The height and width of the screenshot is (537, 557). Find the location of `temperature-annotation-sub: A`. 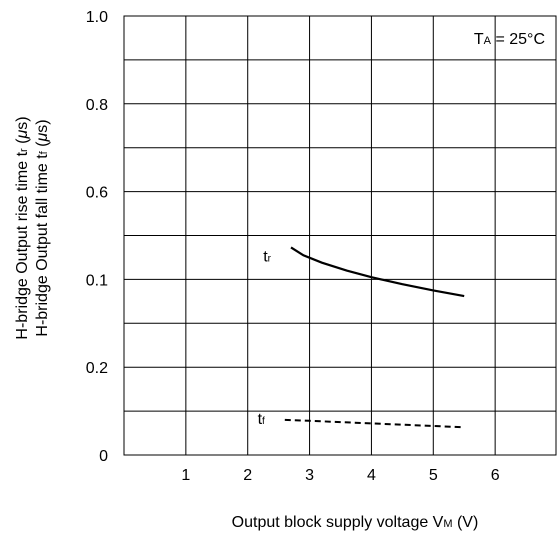

temperature-annotation-sub: A is located at coordinates (488, 41).